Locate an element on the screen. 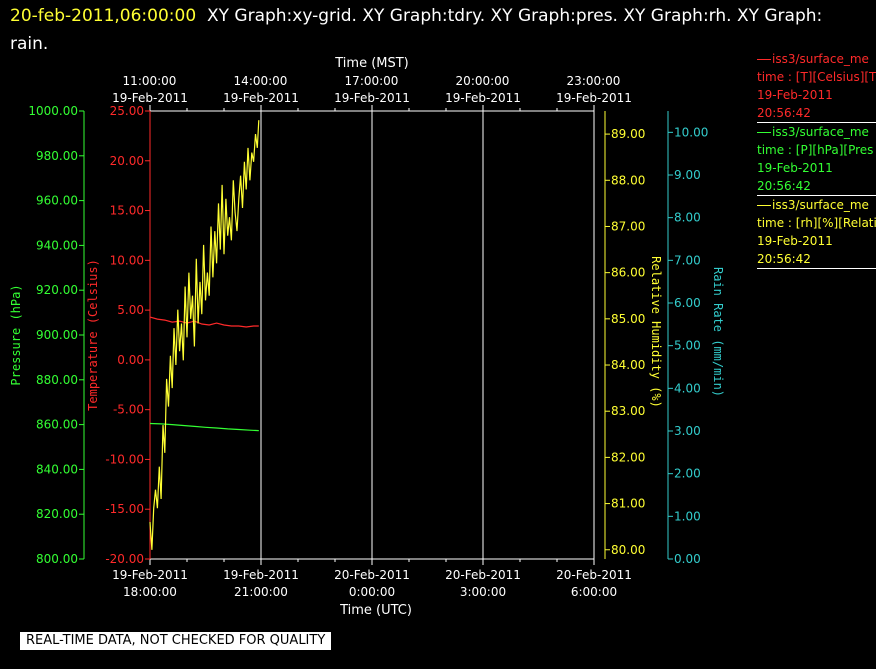  x-tick-label-top-time: 23:00:00 is located at coordinates (594, 81).